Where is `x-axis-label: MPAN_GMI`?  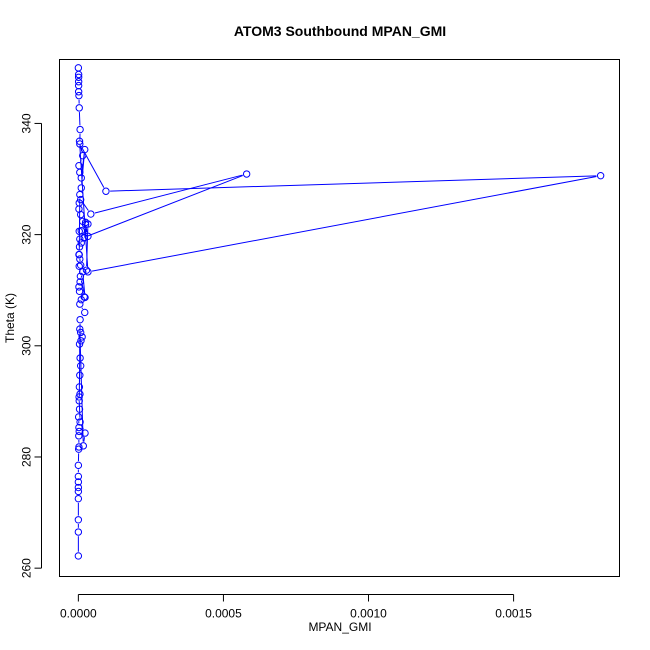 x-axis-label: MPAN_GMI is located at coordinates (339, 627).